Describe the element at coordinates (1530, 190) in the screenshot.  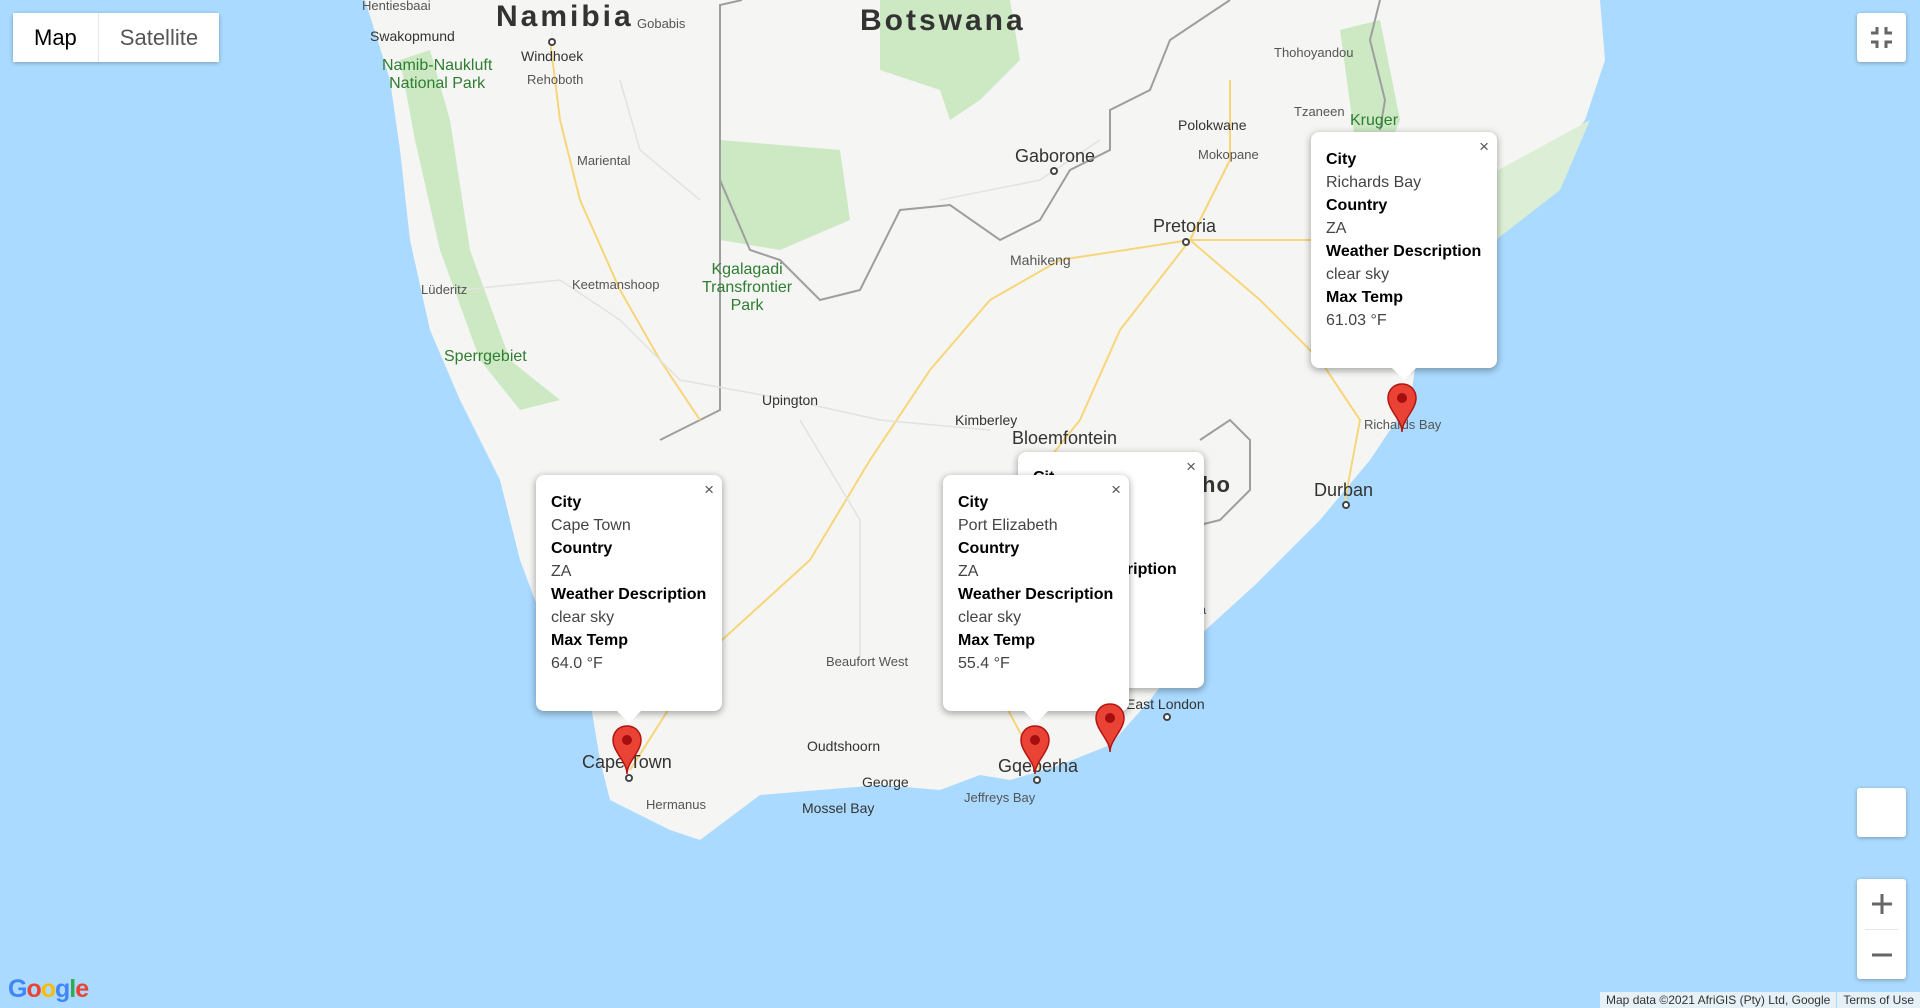
I see `east-coast-green` at that location.